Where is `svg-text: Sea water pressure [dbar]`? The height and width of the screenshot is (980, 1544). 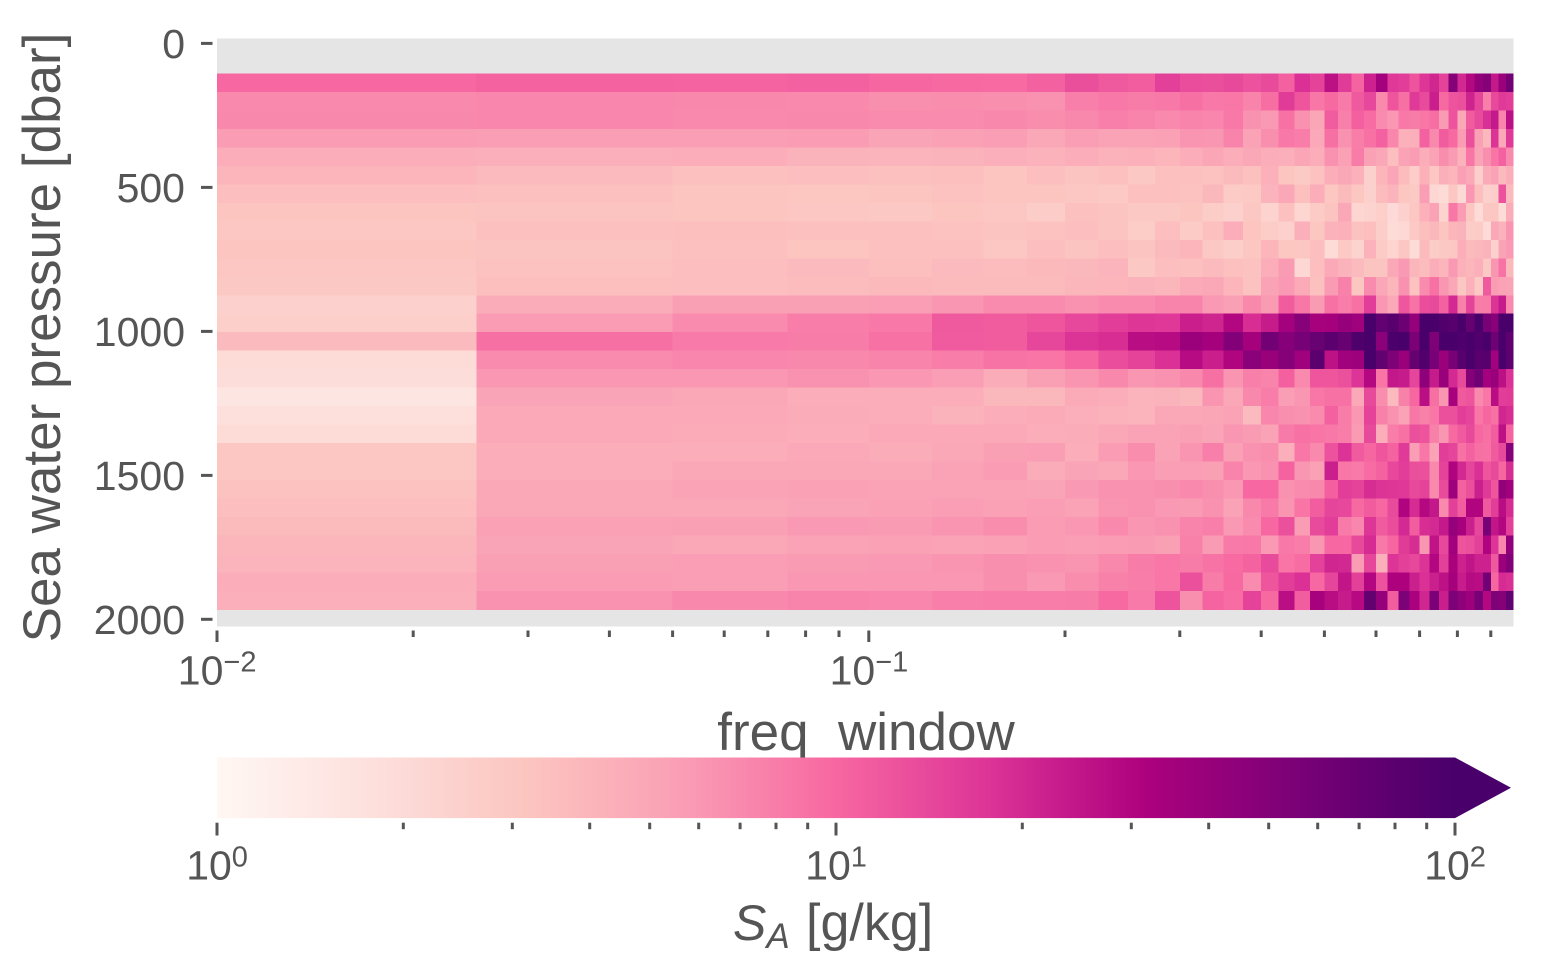 svg-text: Sea water pressure [dbar] is located at coordinates (42, 338).